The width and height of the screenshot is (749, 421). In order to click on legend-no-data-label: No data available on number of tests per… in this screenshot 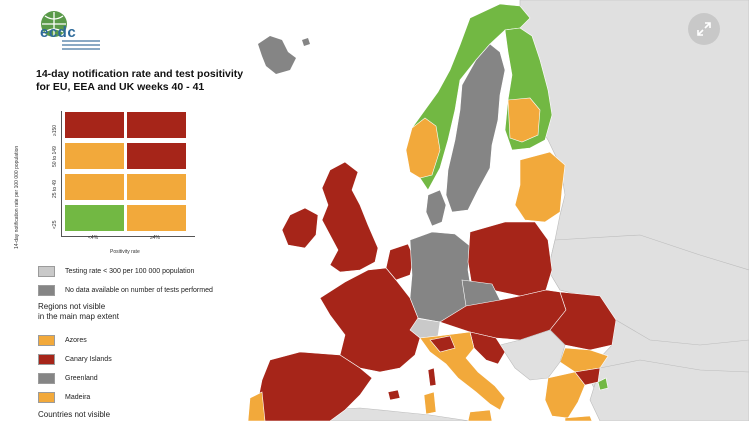, I will do `click(139, 290)`.